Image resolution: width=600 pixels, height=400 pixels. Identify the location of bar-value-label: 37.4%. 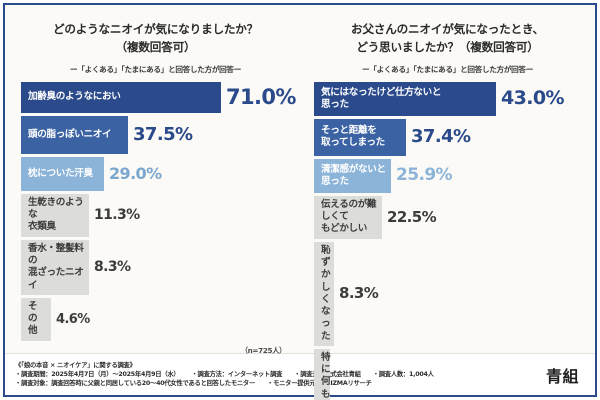
(441, 137).